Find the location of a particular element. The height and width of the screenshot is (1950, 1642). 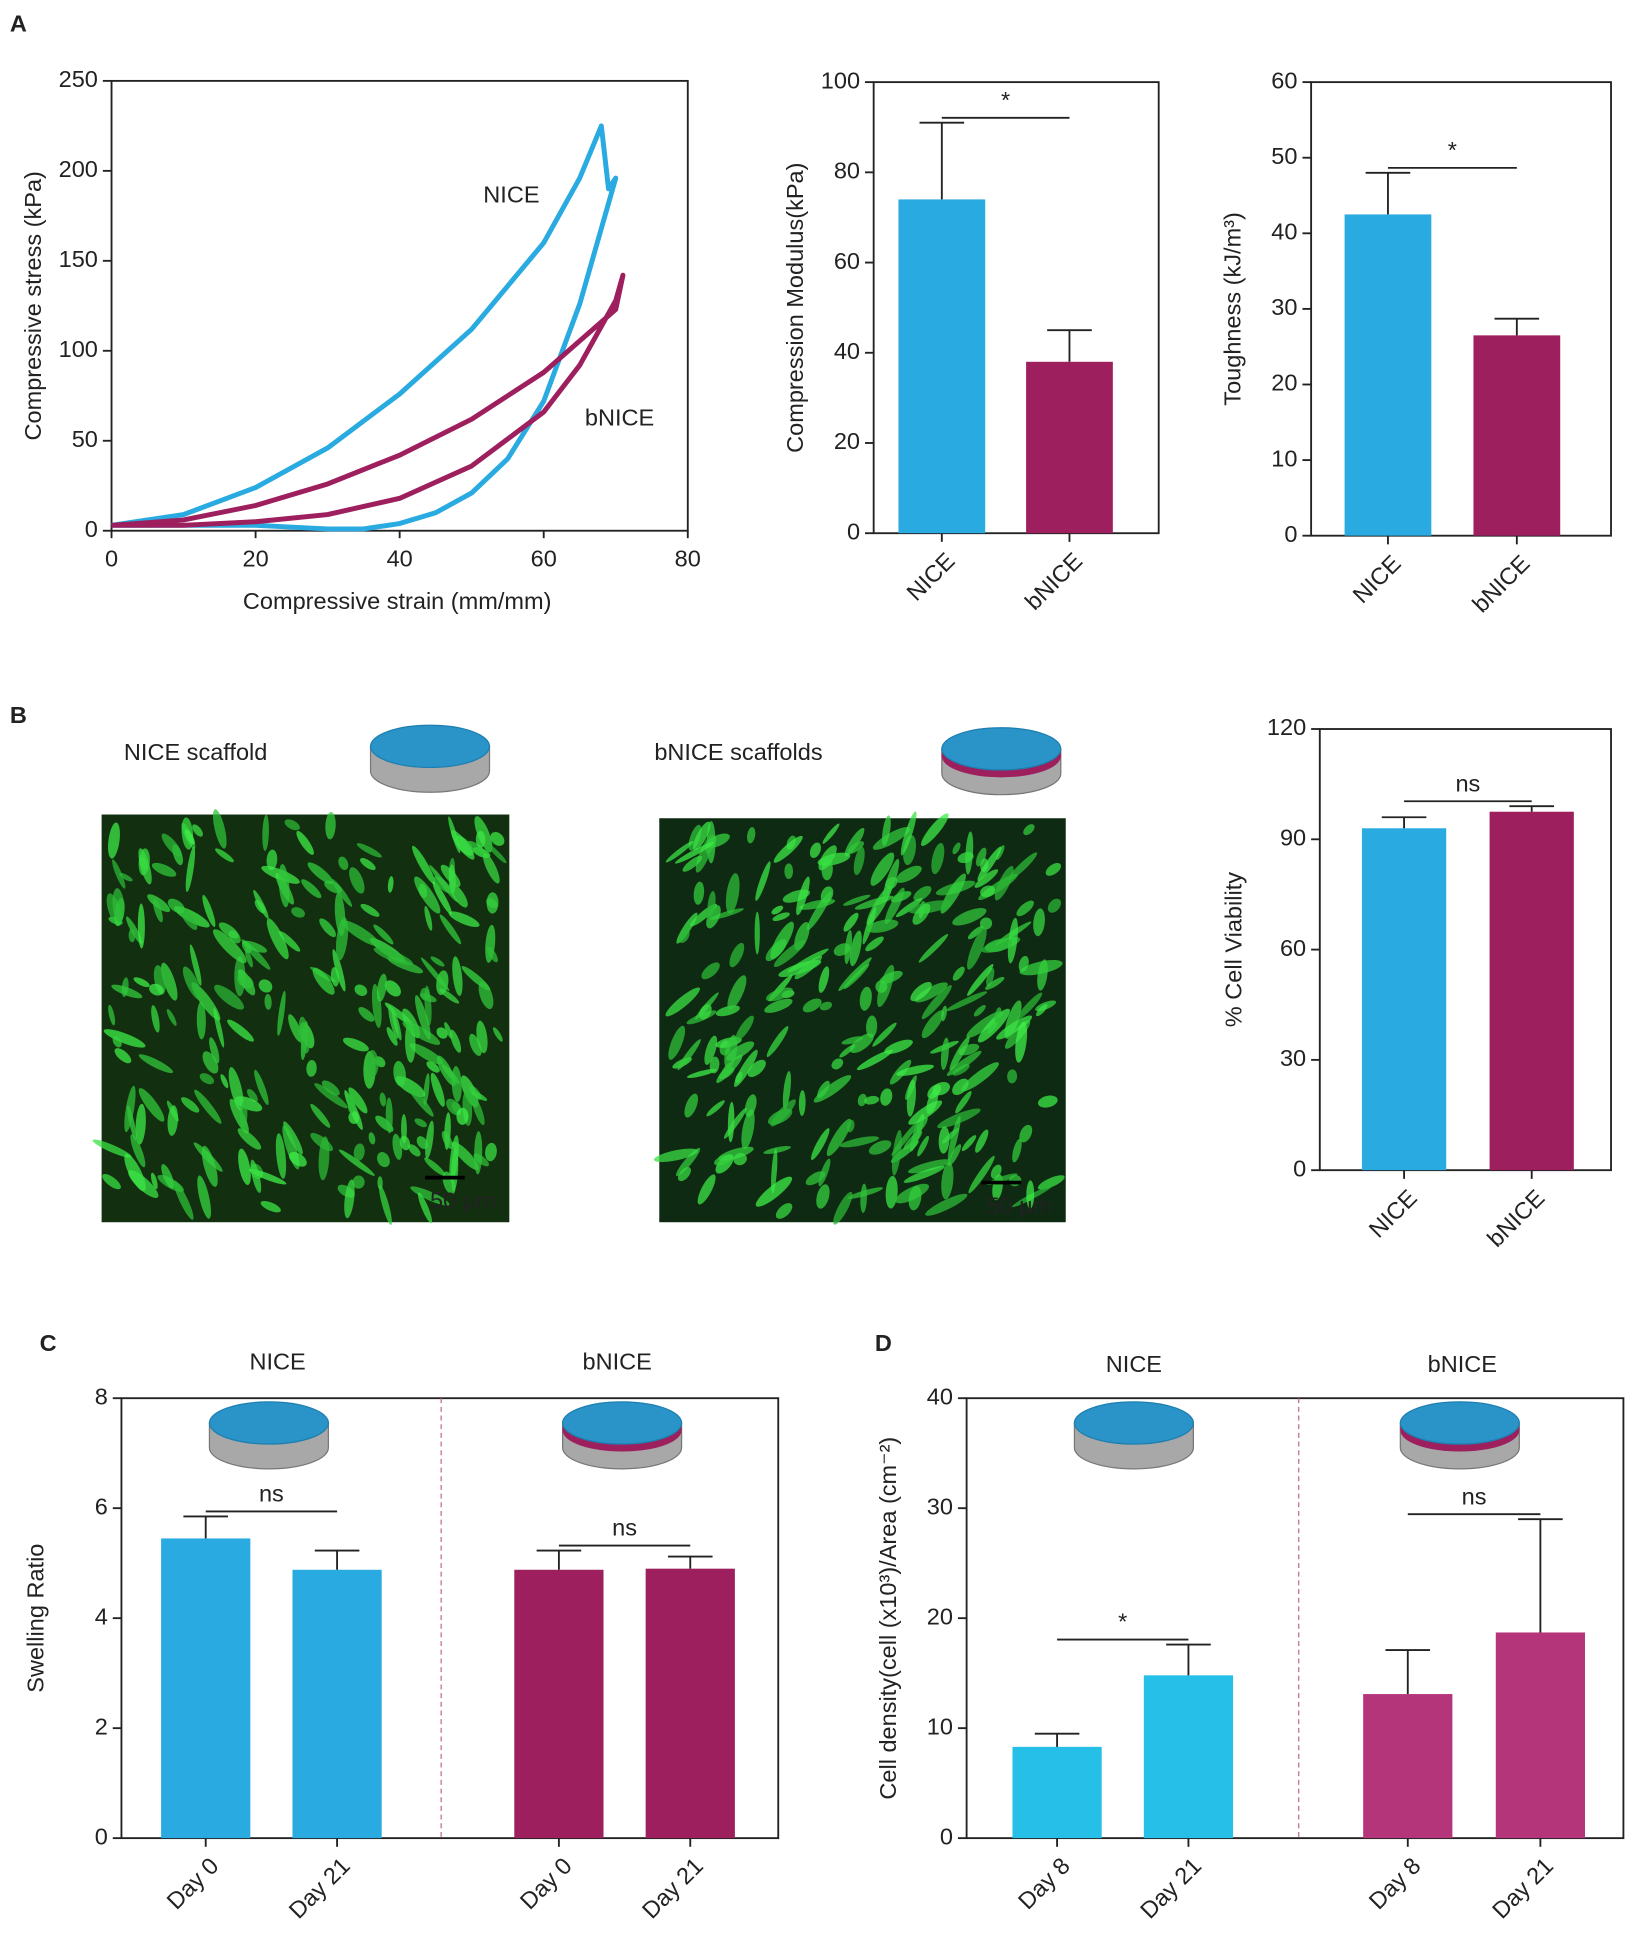

x-tick-label: Day 21 is located at coordinates (319, 1887).